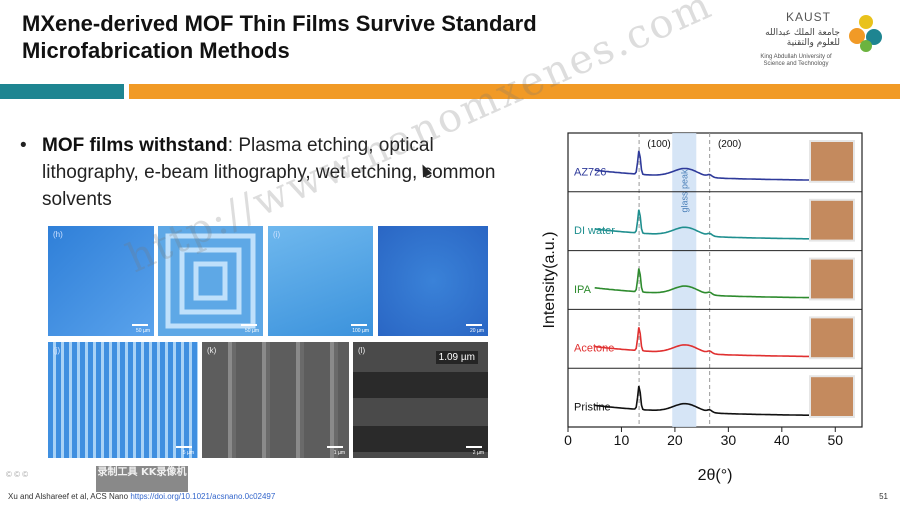 The width and height of the screenshot is (900, 506). Describe the element at coordinates (277, 234) in the screenshot. I see `panel-label: (i)` at that location.